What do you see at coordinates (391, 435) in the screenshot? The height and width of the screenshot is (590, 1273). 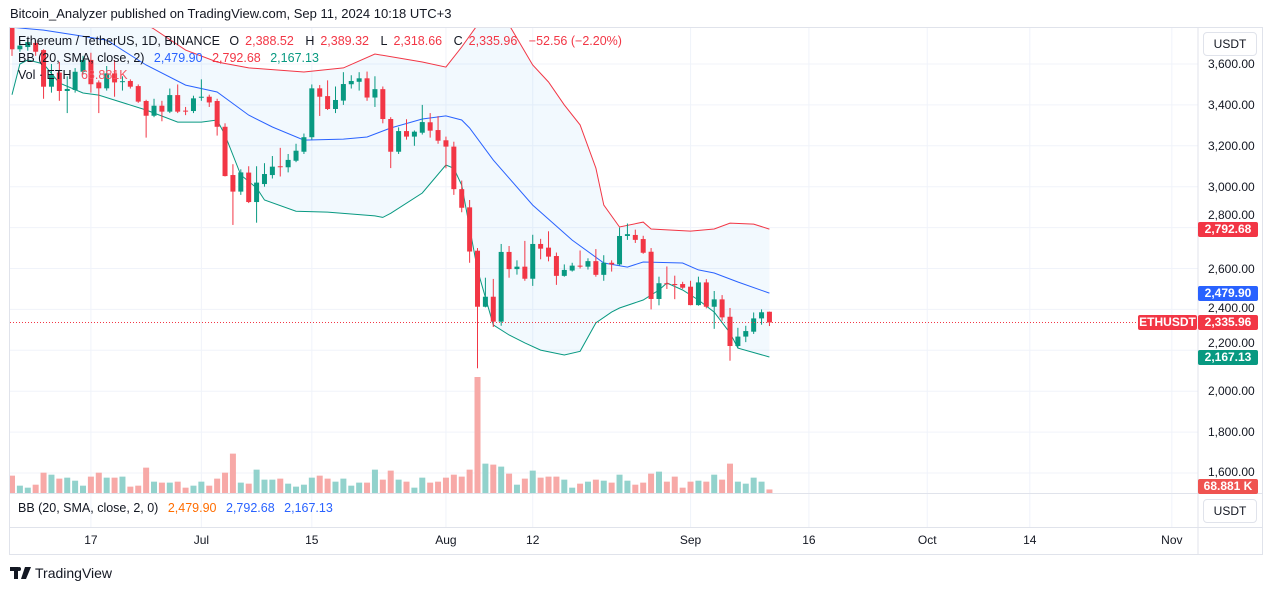 I see `volume-bars` at bounding box center [391, 435].